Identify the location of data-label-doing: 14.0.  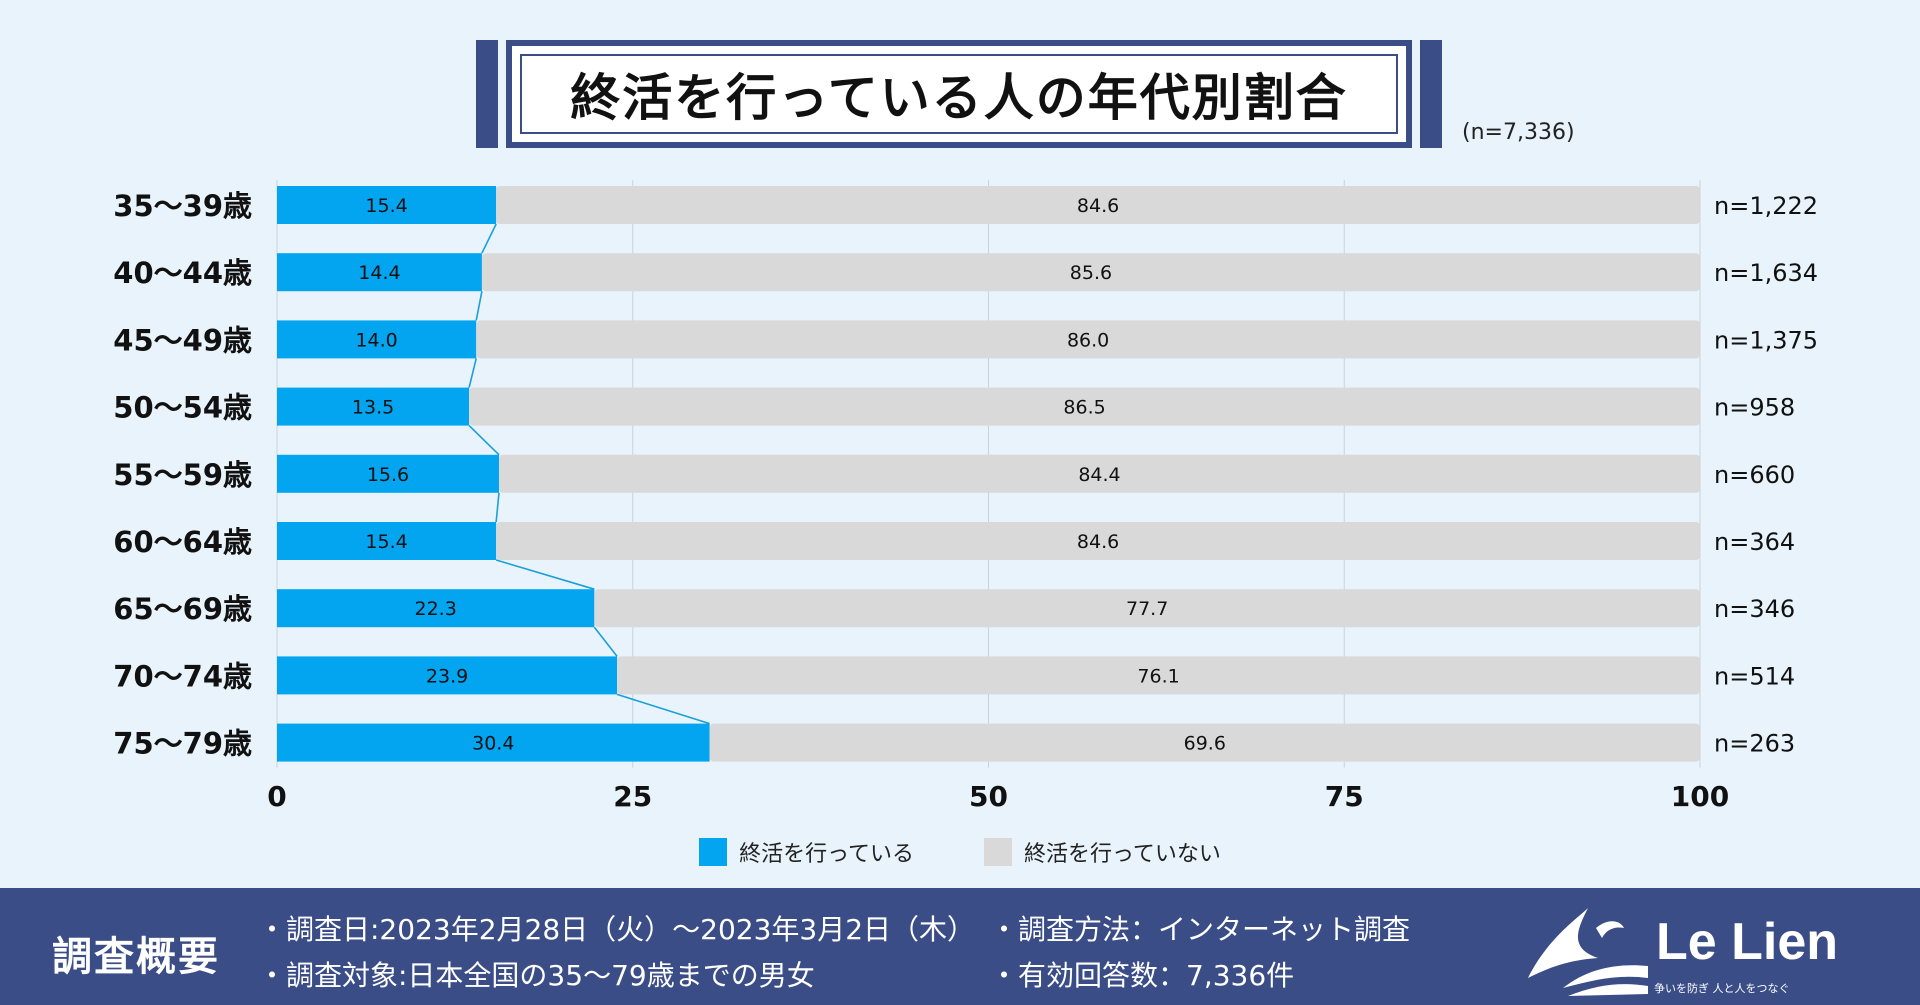
(376, 340).